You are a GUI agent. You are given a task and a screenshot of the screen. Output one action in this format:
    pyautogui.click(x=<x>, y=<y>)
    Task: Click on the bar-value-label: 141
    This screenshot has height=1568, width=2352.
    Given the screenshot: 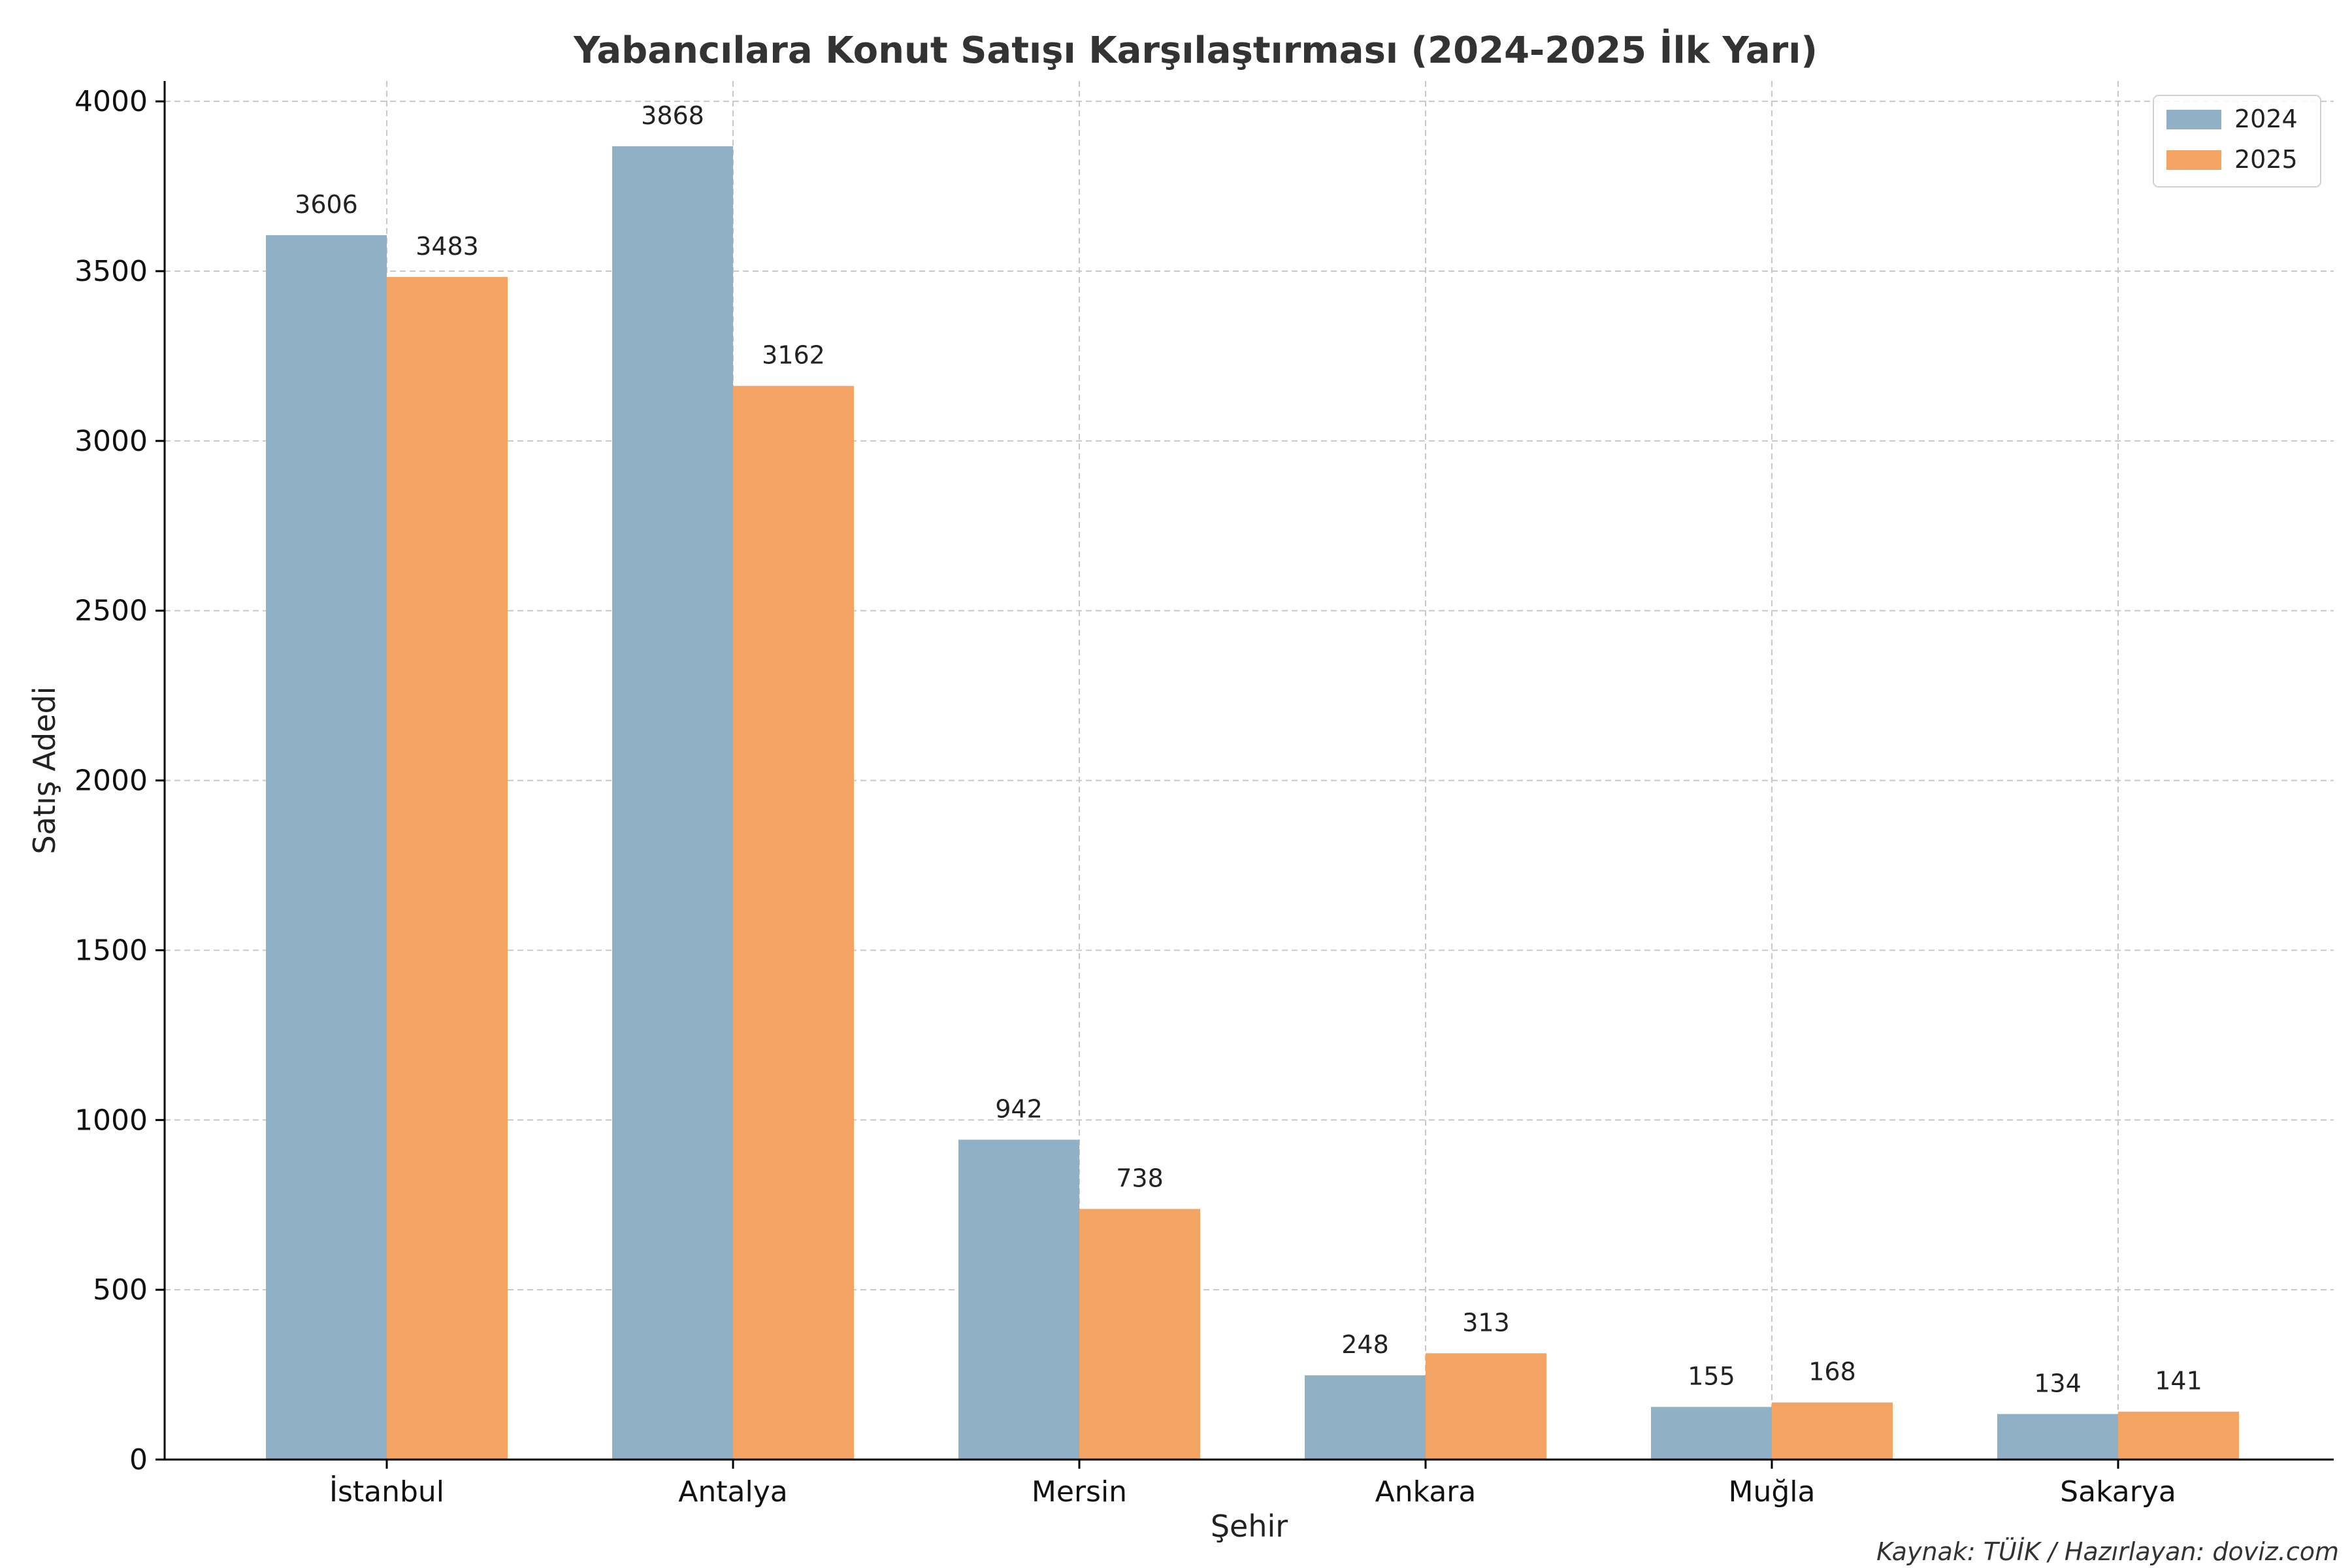 What is the action you would take?
    pyautogui.click(x=2178, y=1381)
    